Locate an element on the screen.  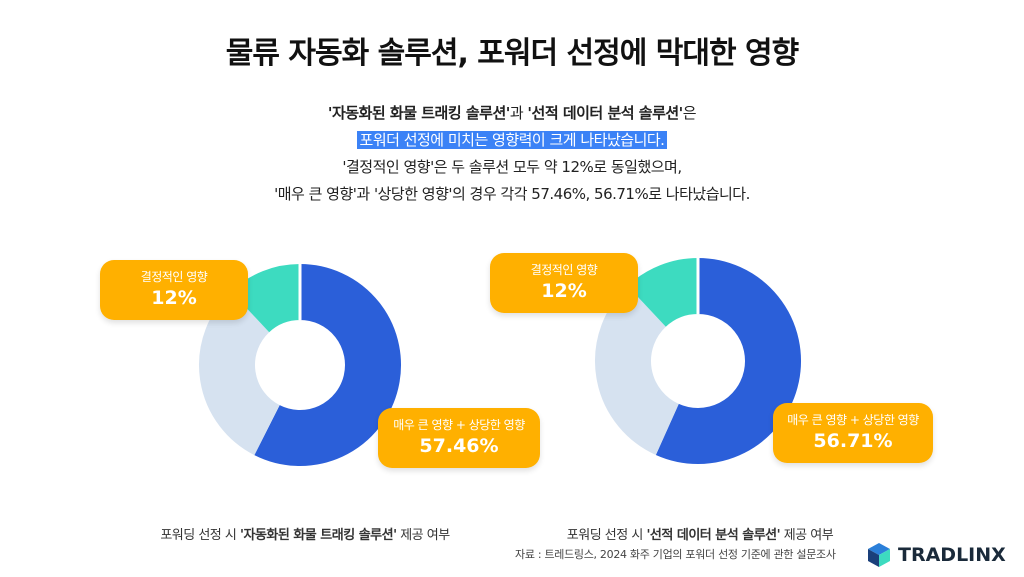
callout-decisive-shipping: 결정적인 영향 12% is located at coordinates (564, 283).